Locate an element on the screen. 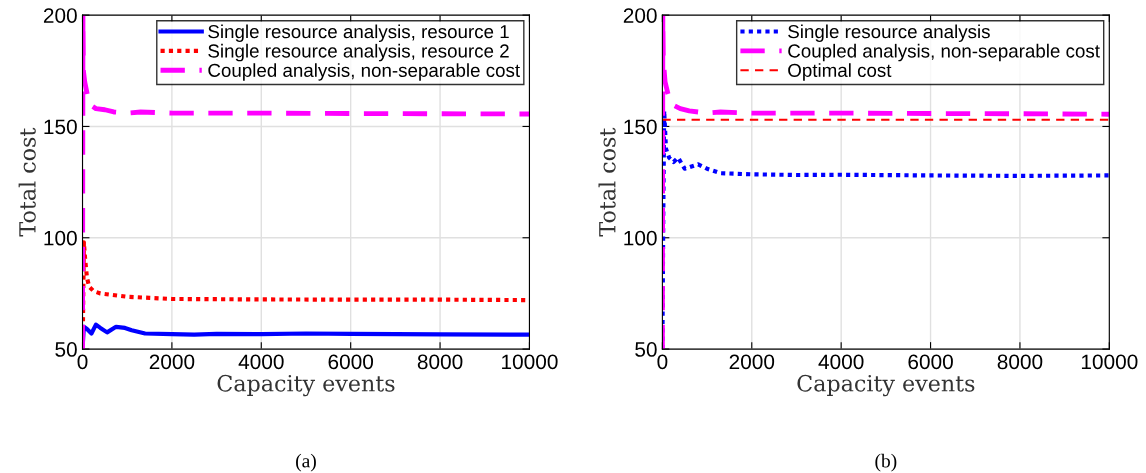 This screenshot has height=473, width=1146. text: (a) is located at coordinates (306, 462).